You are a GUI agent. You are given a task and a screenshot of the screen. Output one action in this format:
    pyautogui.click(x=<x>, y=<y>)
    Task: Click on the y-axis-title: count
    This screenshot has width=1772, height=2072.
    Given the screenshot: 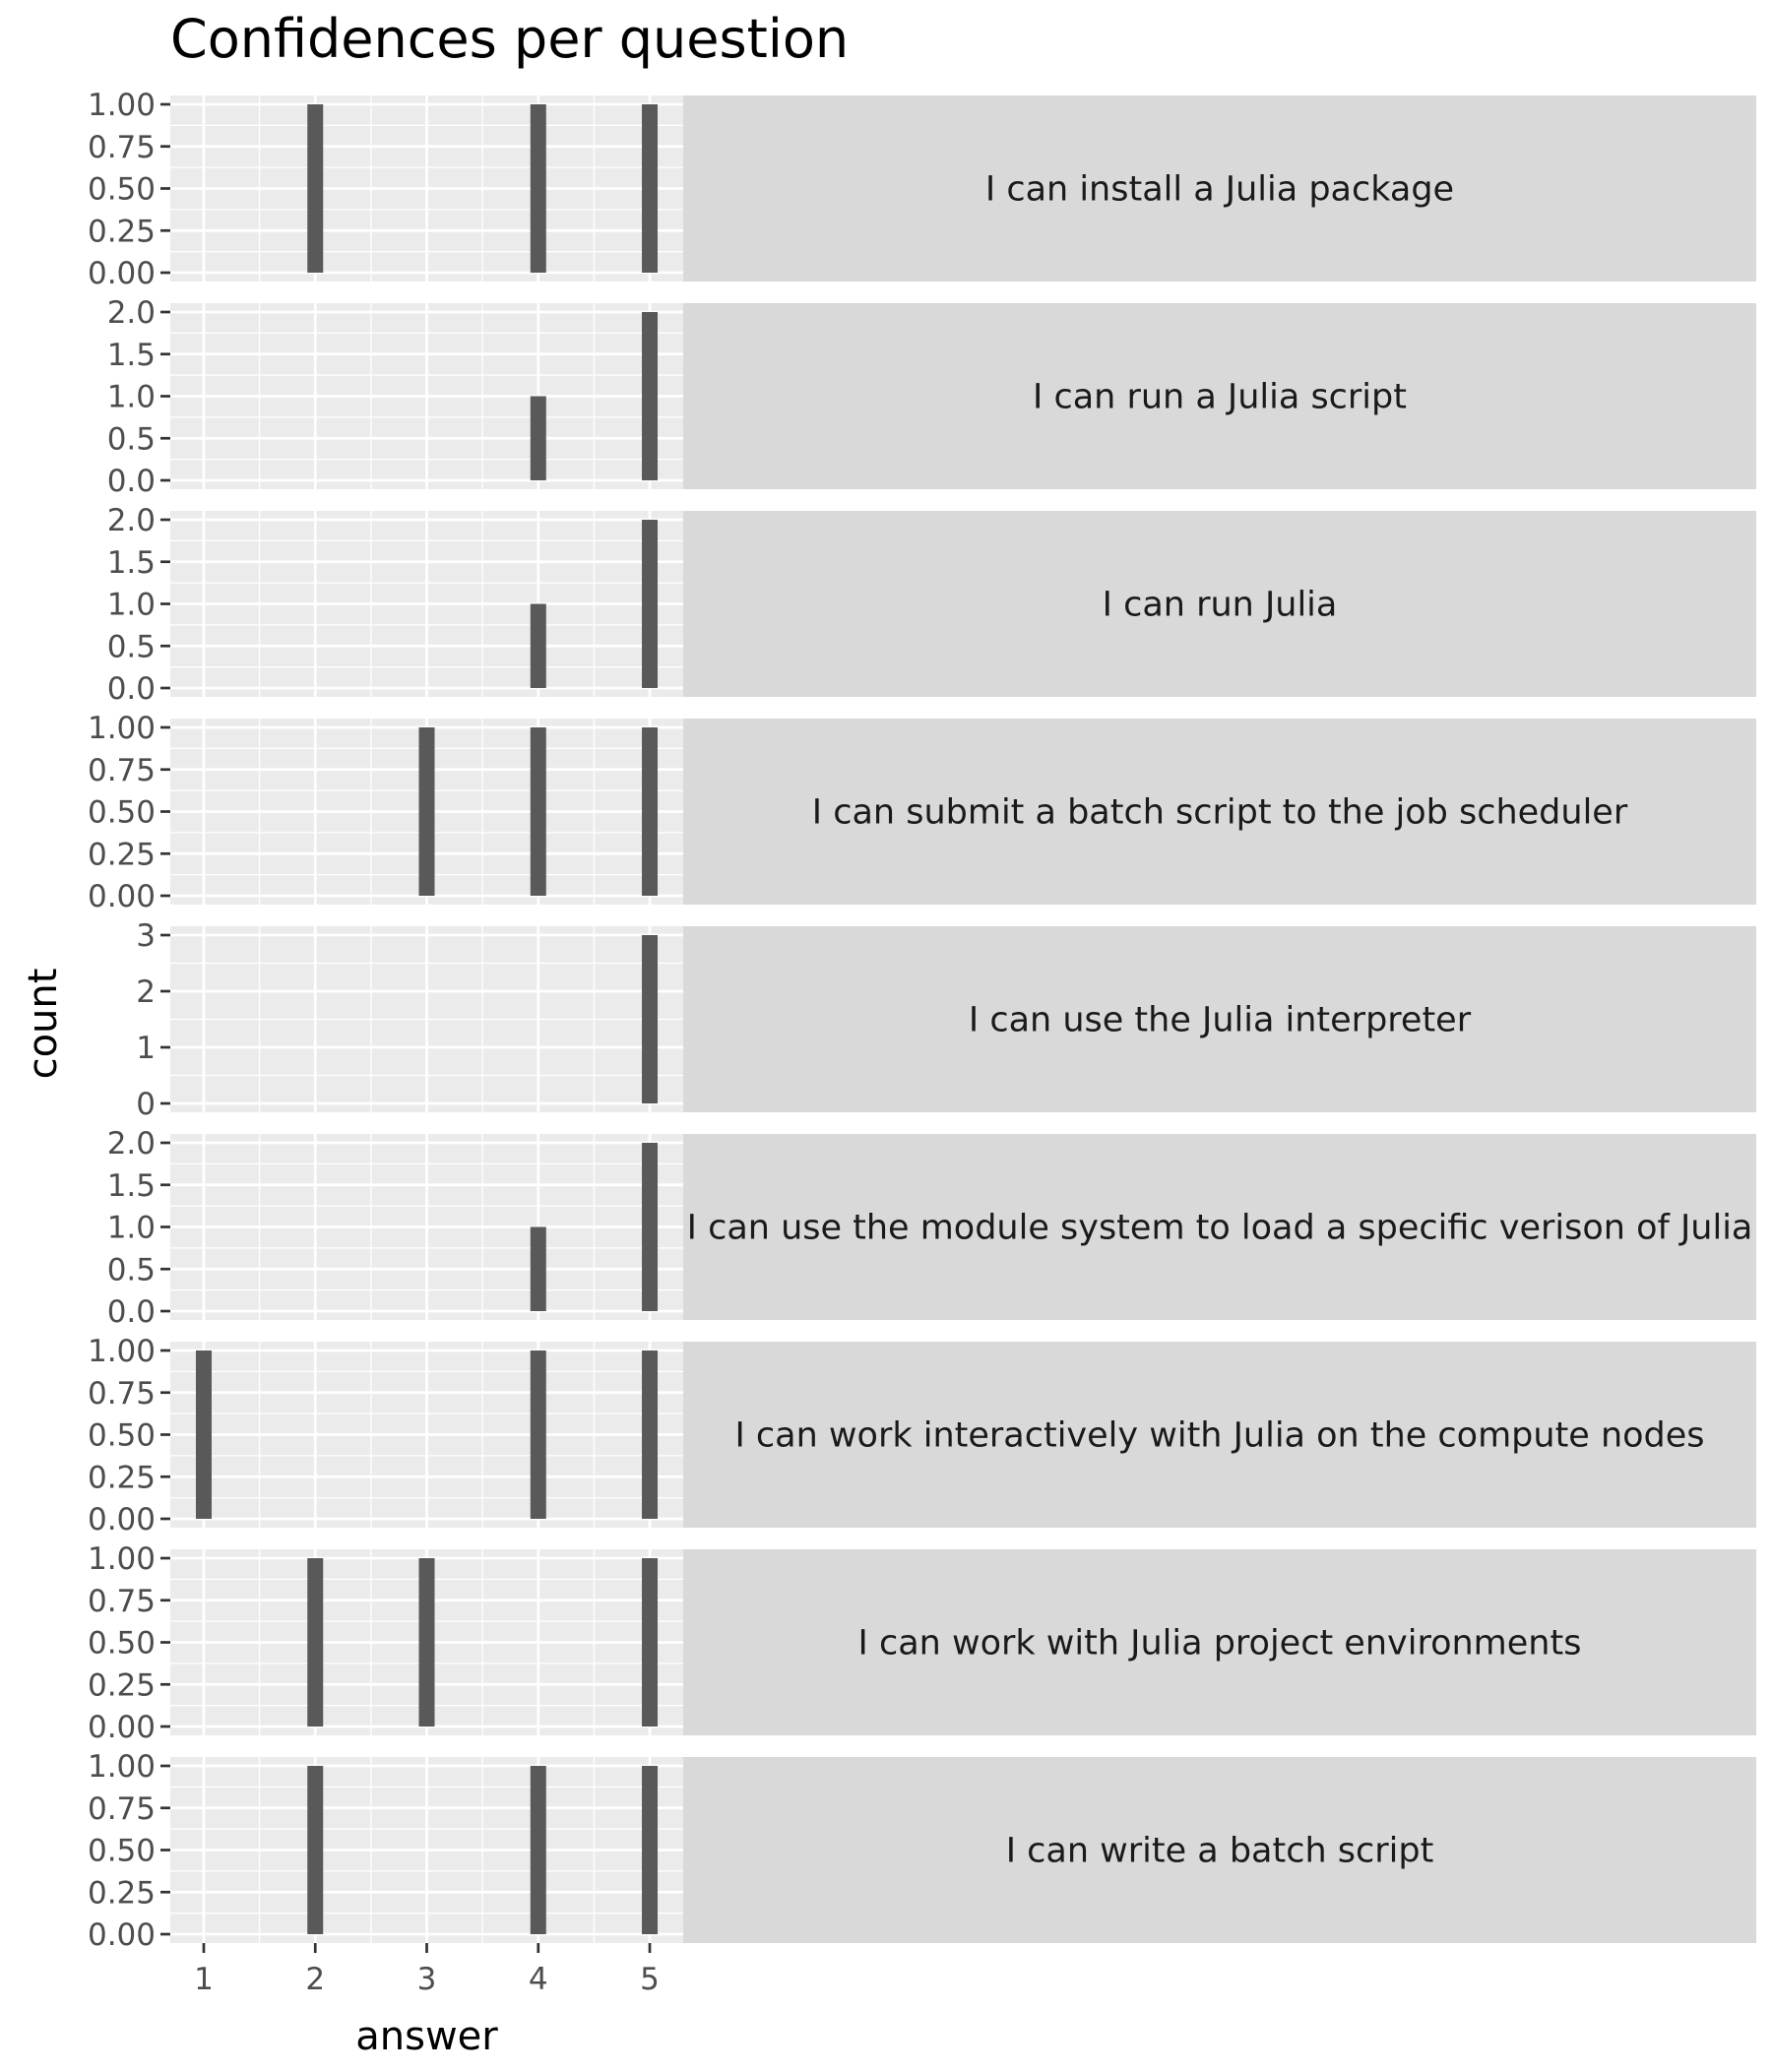 What is the action you would take?
    pyautogui.click(x=43, y=1025)
    